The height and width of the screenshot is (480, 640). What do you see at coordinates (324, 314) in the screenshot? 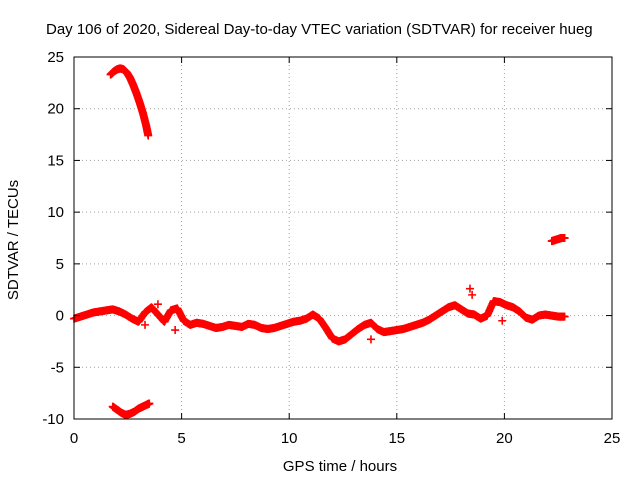
I see `series-isolated-points` at bounding box center [324, 314].